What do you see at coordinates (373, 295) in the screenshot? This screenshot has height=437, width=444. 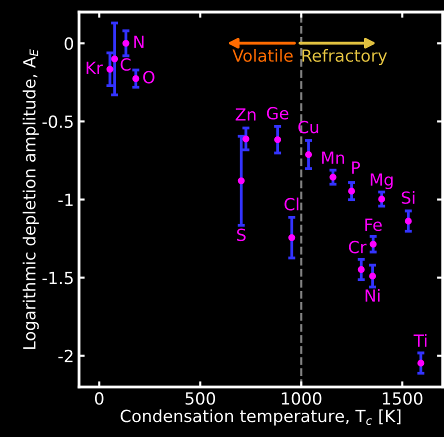 I see `annotation: Ni` at bounding box center [373, 295].